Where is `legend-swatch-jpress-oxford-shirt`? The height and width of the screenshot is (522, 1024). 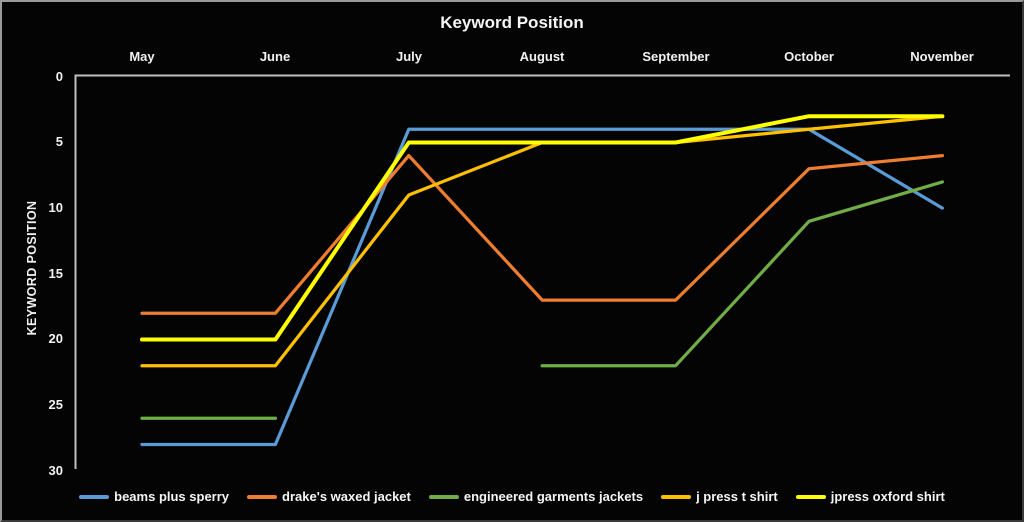 legend-swatch-jpress-oxford-shirt is located at coordinates (810, 496).